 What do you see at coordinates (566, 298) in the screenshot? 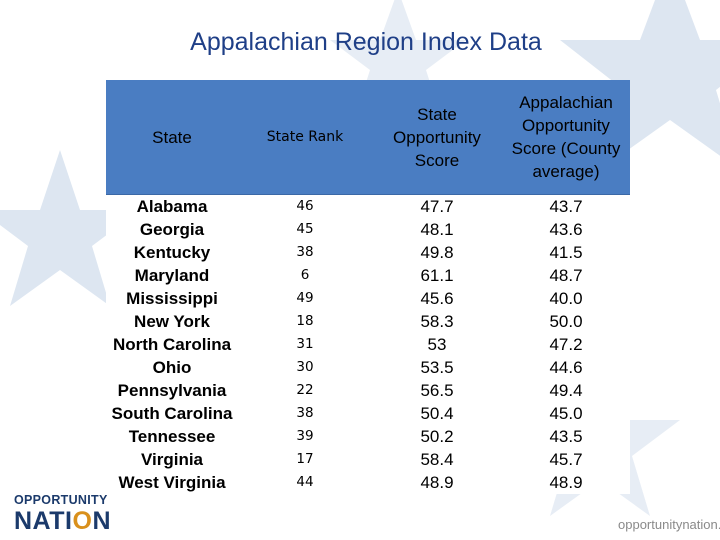
I see `cell-appalachian-score: 40.0` at bounding box center [566, 298].